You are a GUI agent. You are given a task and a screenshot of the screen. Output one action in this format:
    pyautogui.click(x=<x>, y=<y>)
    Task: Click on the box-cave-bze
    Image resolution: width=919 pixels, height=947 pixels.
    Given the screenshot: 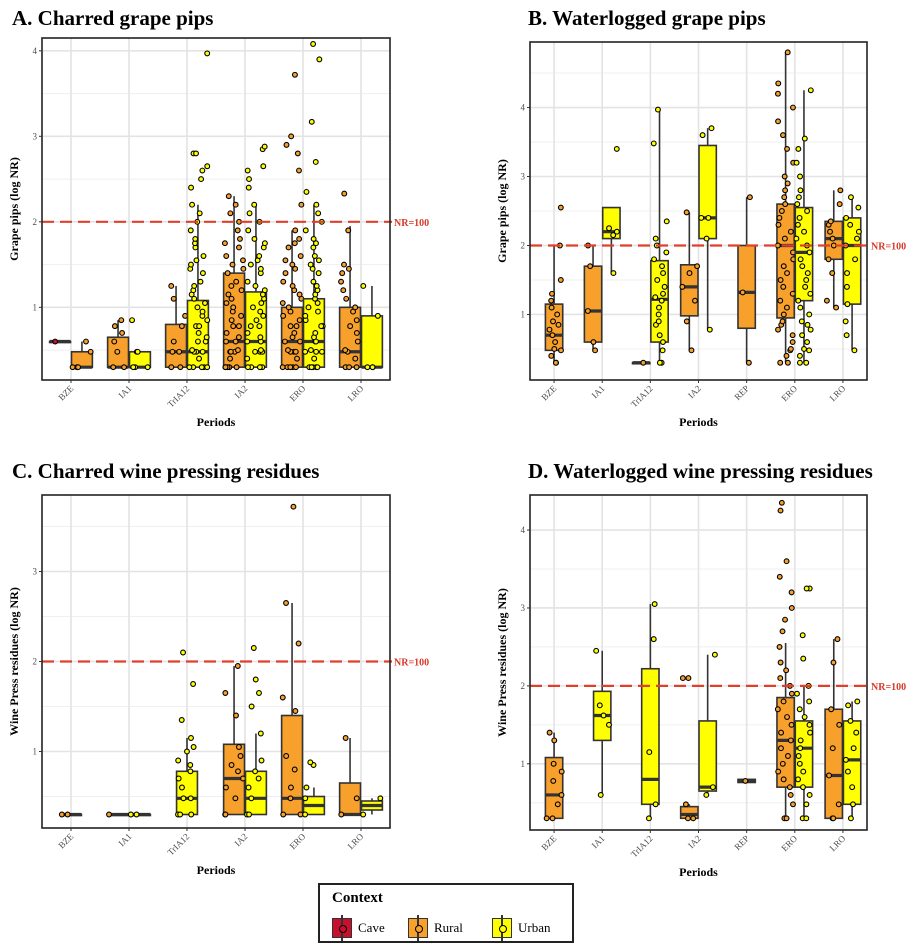 What is the action you would take?
    pyautogui.click(x=60, y=341)
    